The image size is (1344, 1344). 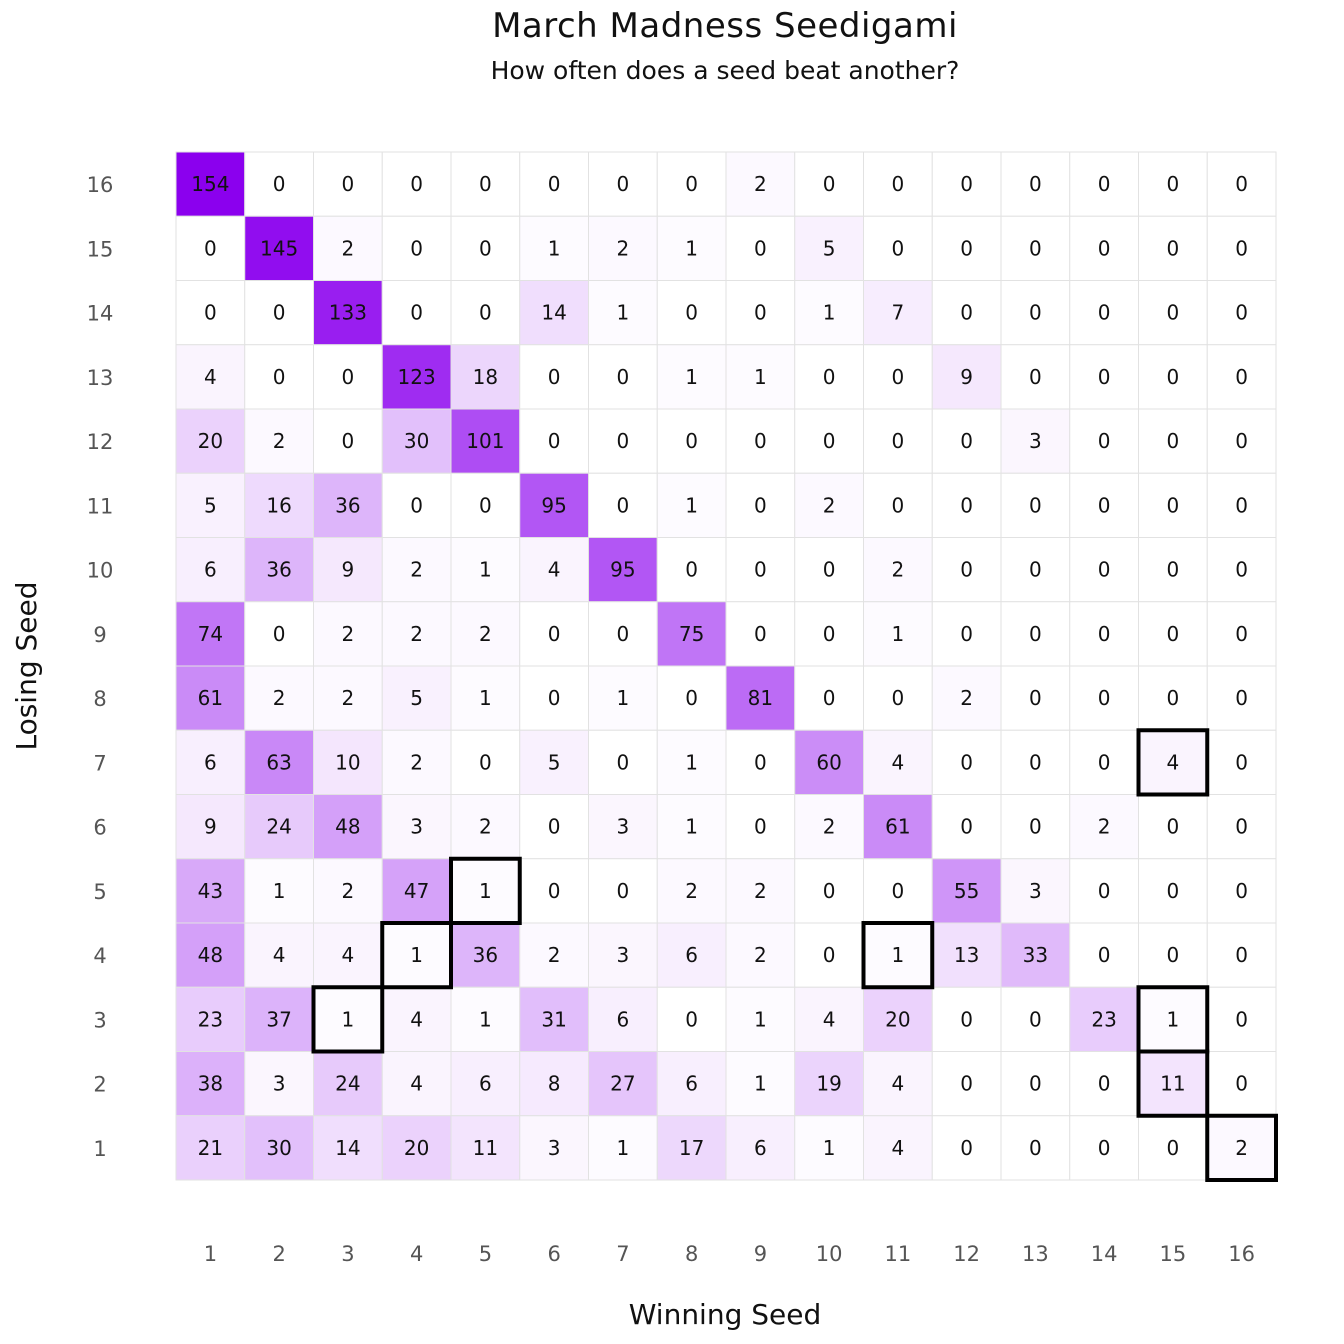 What do you see at coordinates (898, 1254) in the screenshot?
I see `x-tick-label: 11` at bounding box center [898, 1254].